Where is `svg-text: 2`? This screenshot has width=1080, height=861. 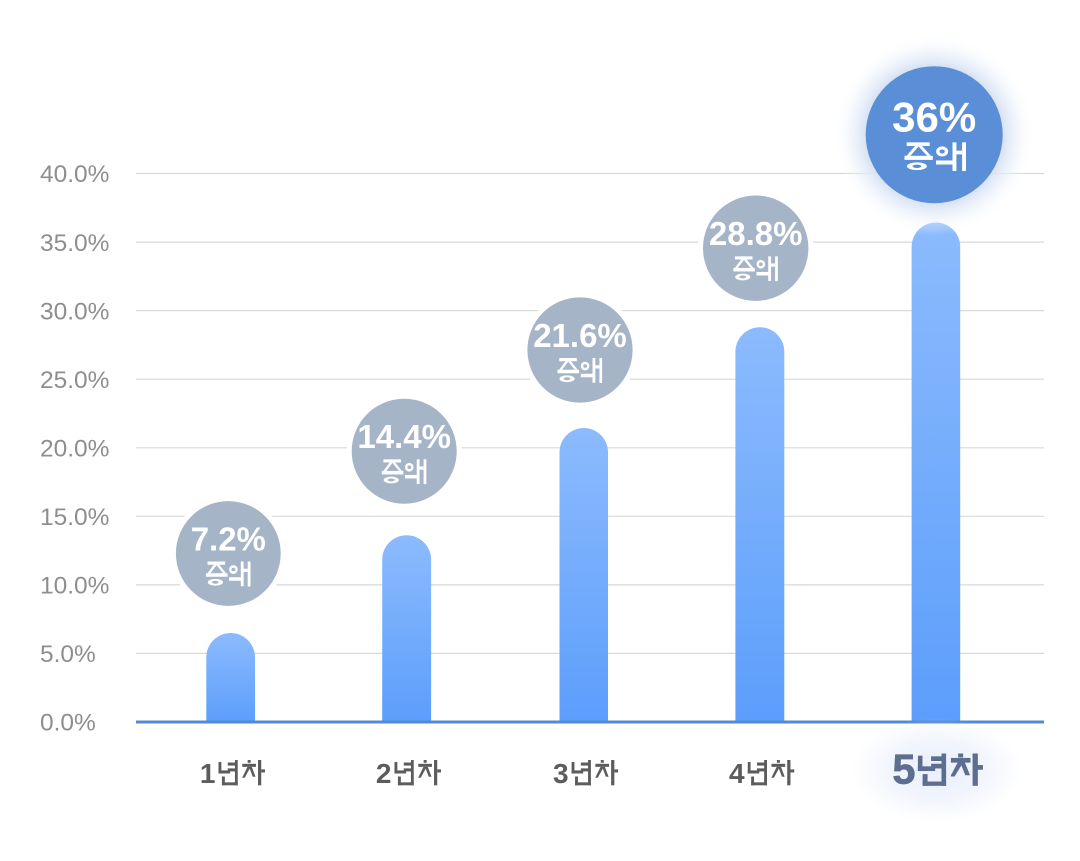 svg-text: 2 is located at coordinates (384, 773).